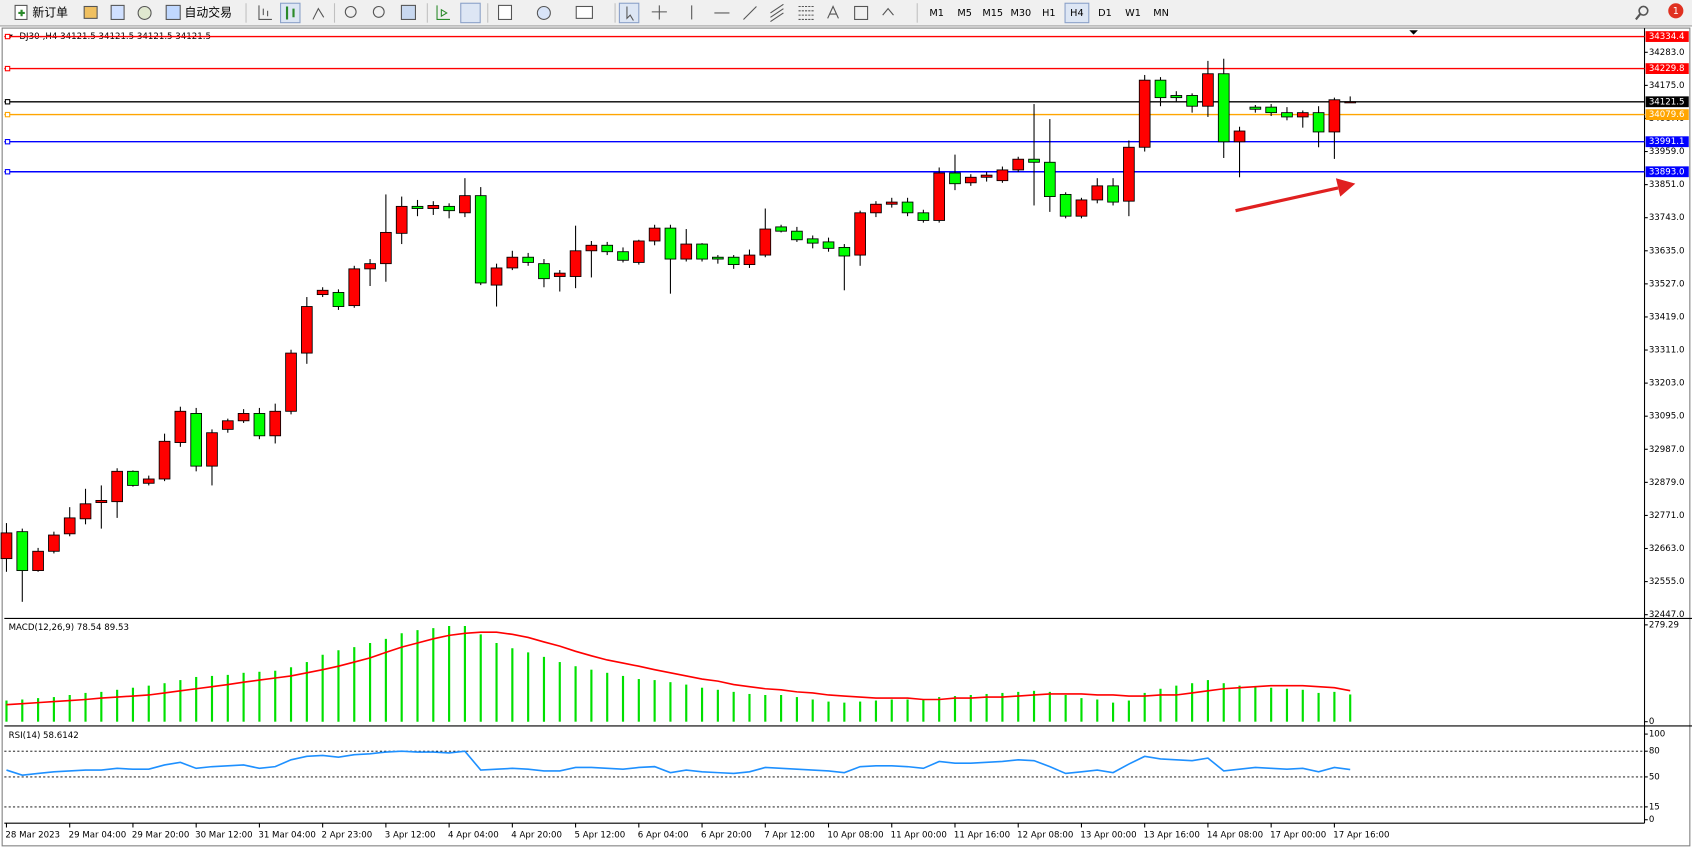 The height and width of the screenshot is (848, 1692). I want to click on timeframe-button: M1, so click(936, 13).